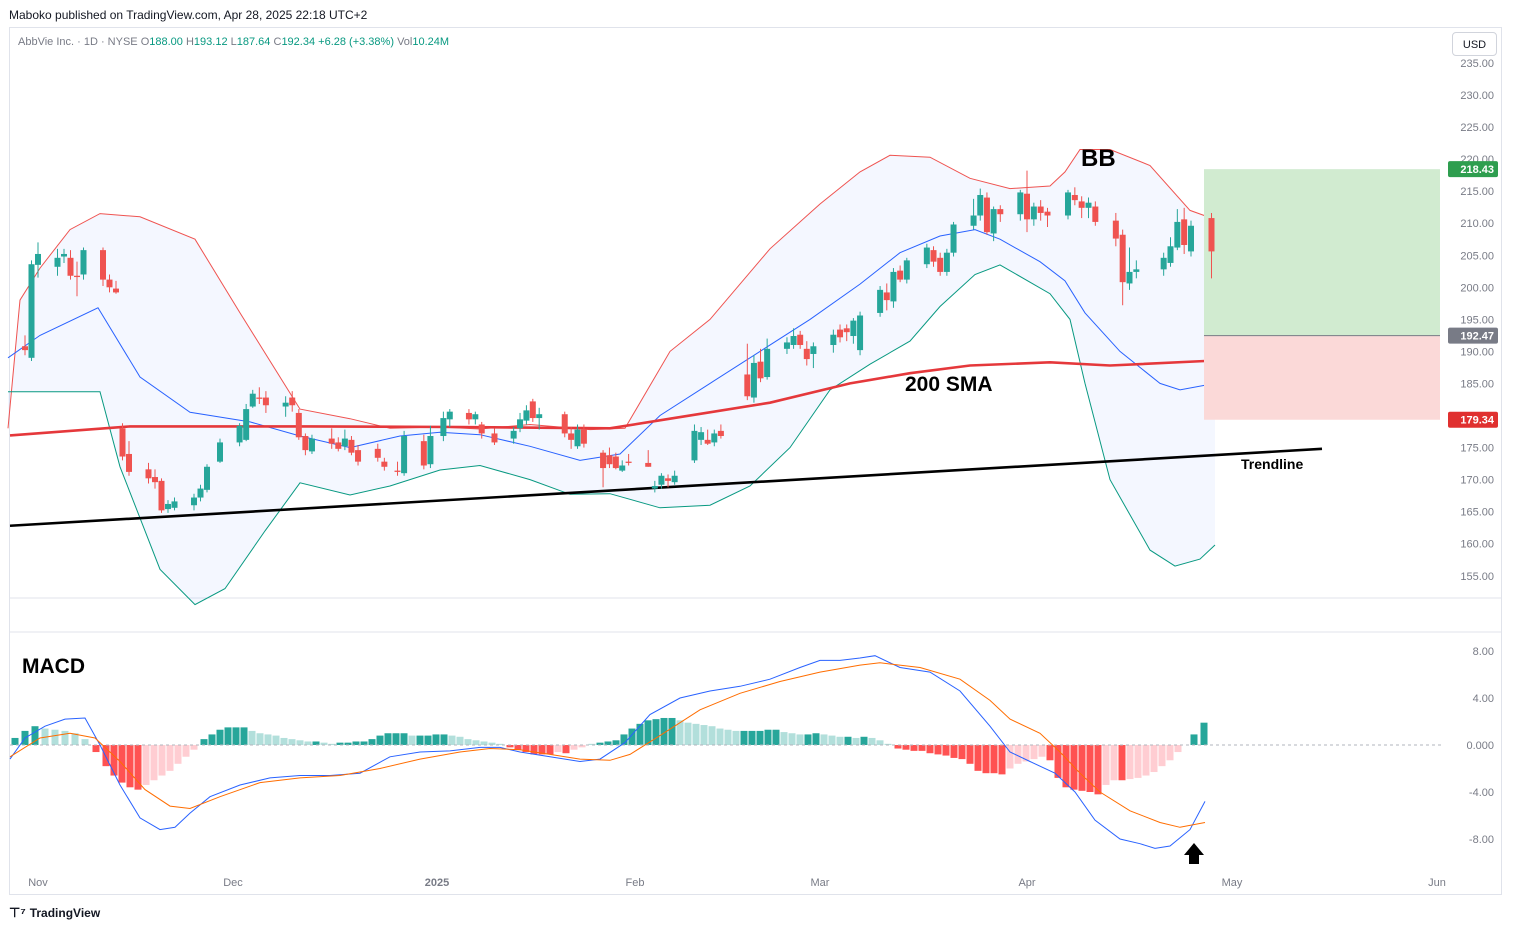 This screenshot has height=931, width=1513. I want to click on tradingview-logo: ⊤⁷ TradingView, so click(54, 913).